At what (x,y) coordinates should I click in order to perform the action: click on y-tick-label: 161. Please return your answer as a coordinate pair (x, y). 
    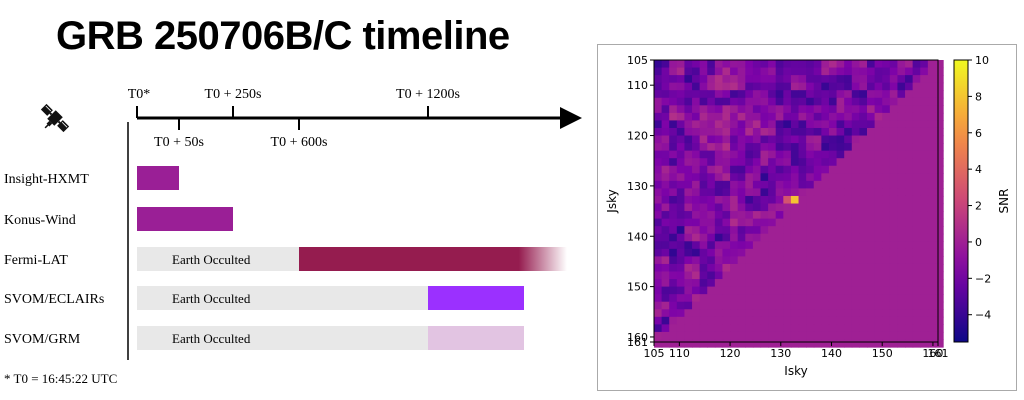
    Looking at the image, I should click on (637, 342).